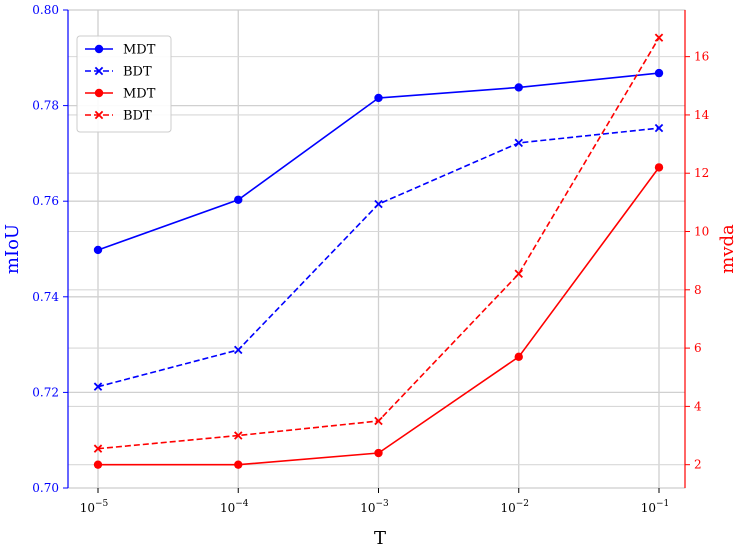  What do you see at coordinates (698, 348) in the screenshot?
I see `y-right-tick-label: 6` at bounding box center [698, 348].